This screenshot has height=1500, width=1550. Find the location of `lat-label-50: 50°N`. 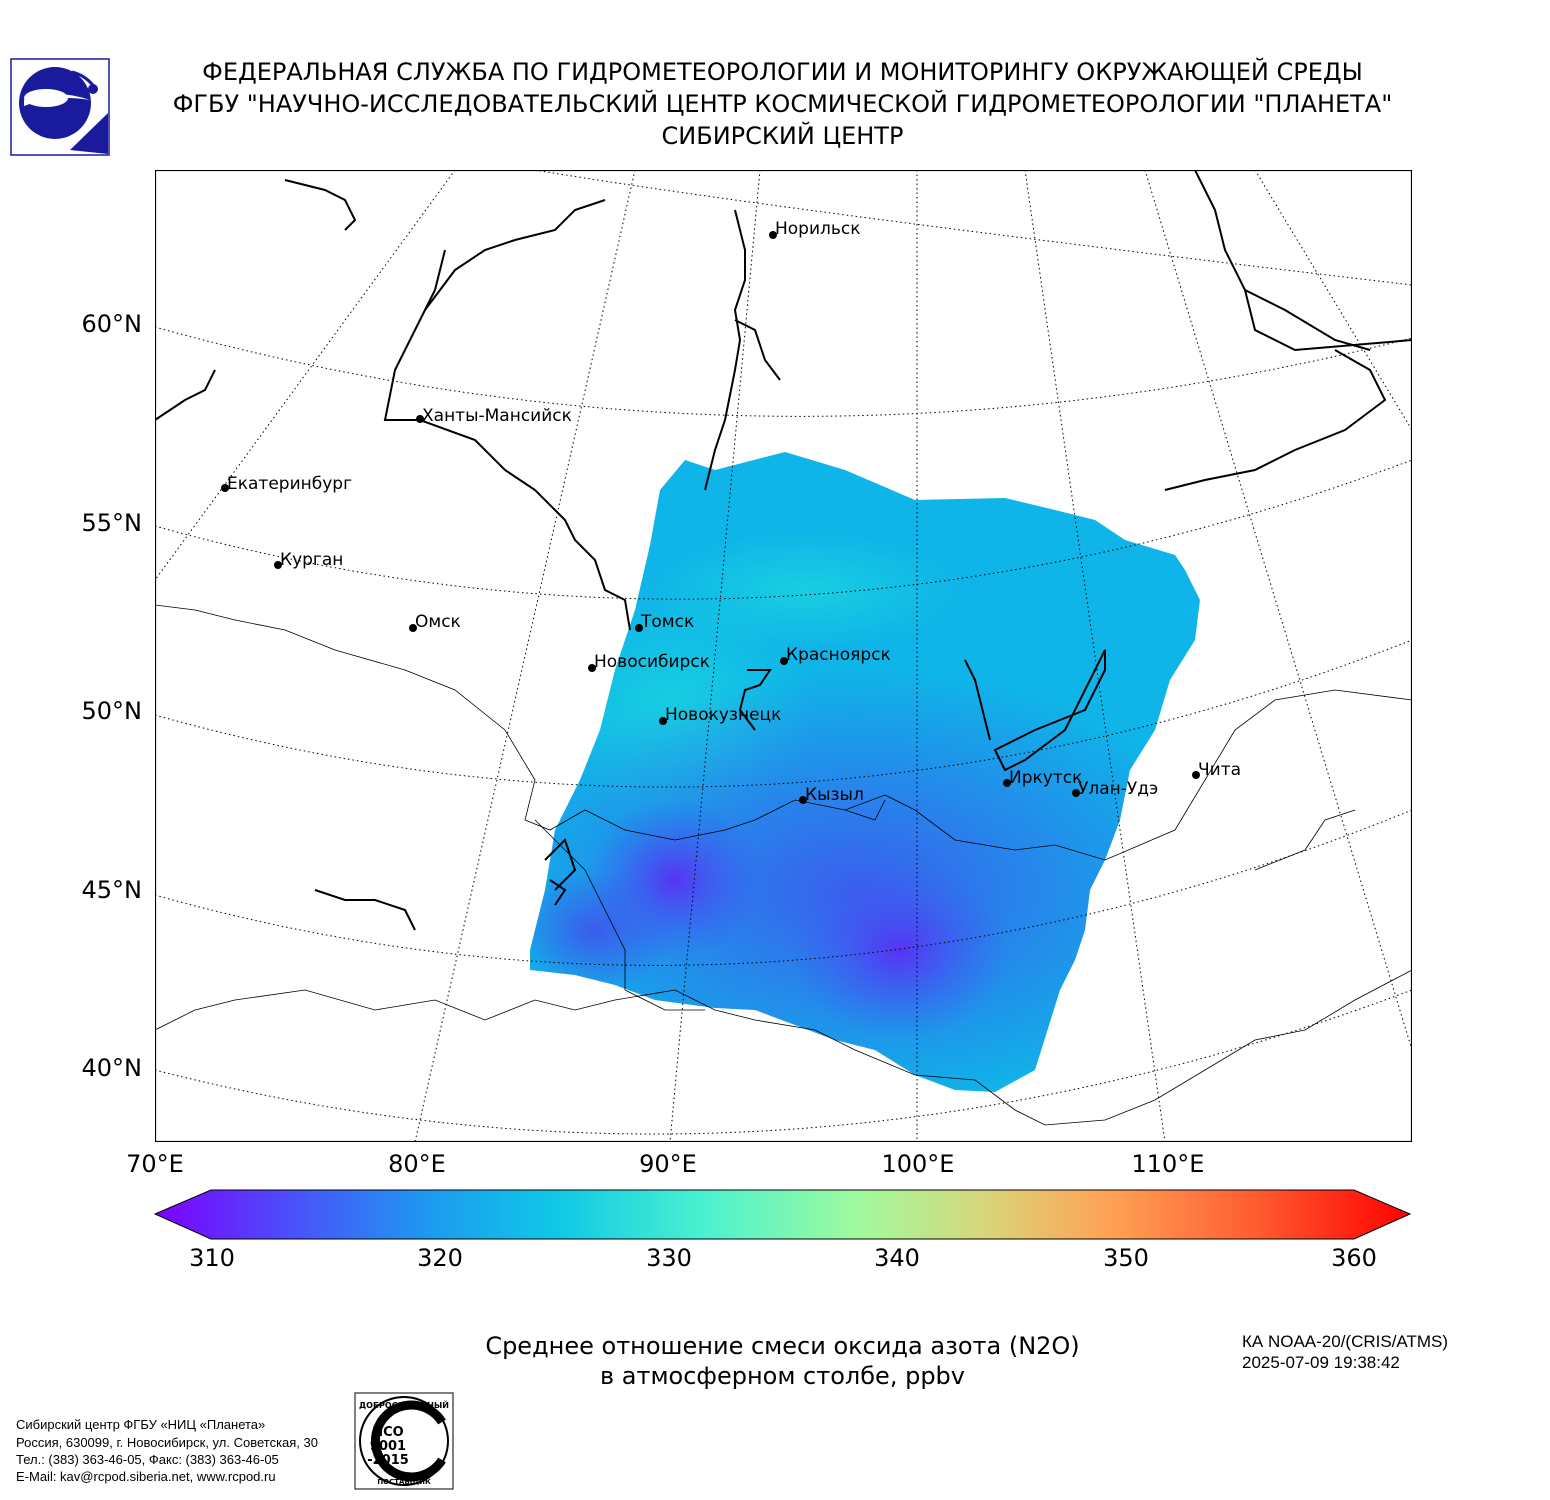

lat-label-50: 50°N is located at coordinates (112, 711).